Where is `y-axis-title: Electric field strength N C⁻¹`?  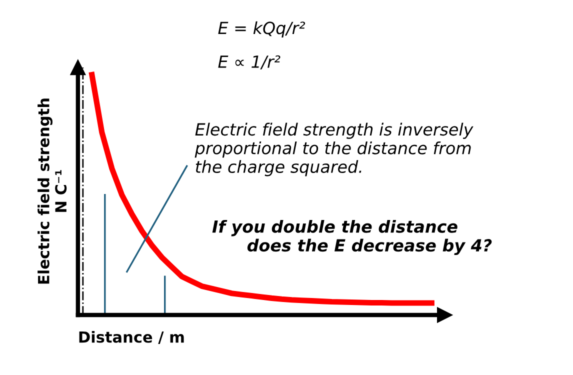
y-axis-title: Electric field strength N C⁻¹ is located at coordinates (52, 191).